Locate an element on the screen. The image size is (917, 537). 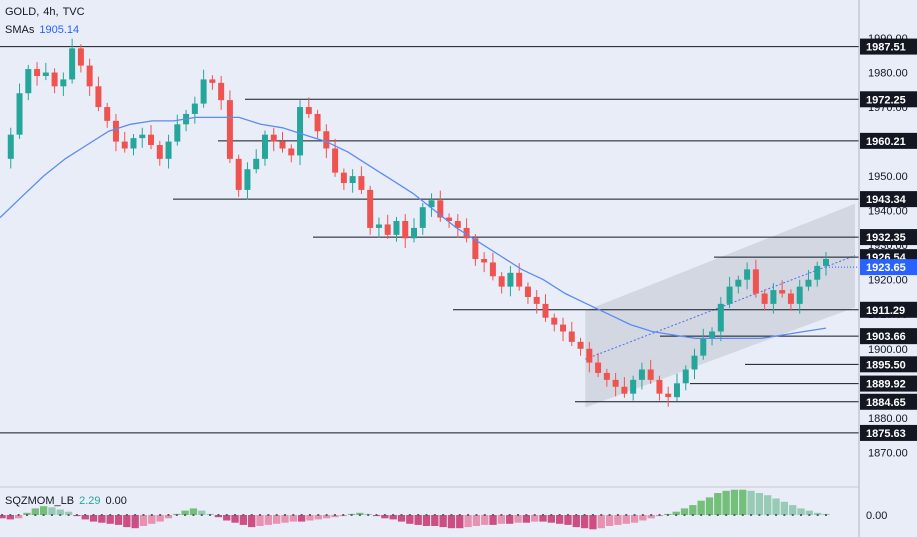
oscillator-value: 2.29 is located at coordinates (90, 501).